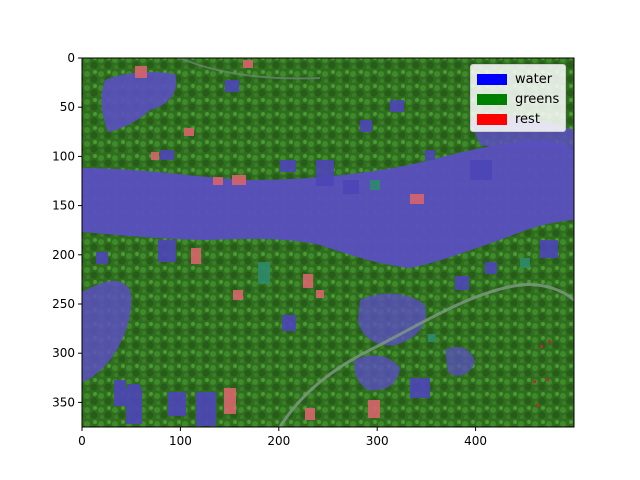 The image size is (640, 480). I want to click on y-tick-label: 200, so click(63, 255).